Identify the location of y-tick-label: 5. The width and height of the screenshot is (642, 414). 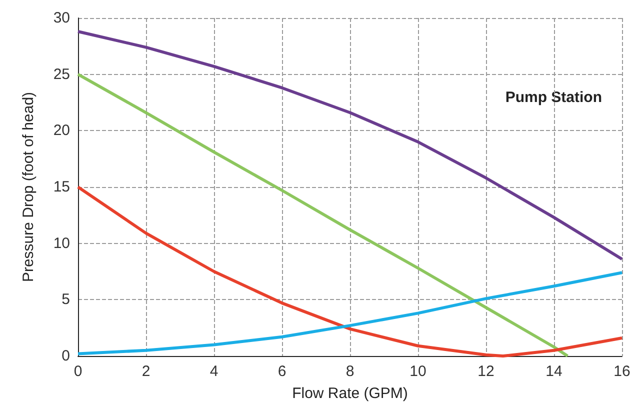
(66, 299).